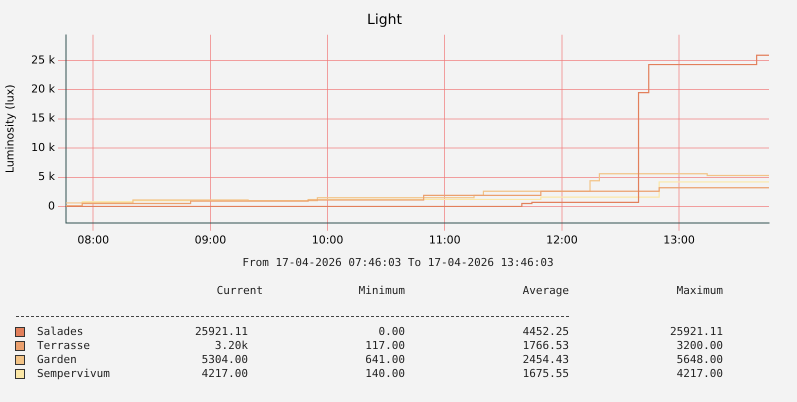 The image size is (797, 402). I want to click on text: 3.20k, so click(231, 345).